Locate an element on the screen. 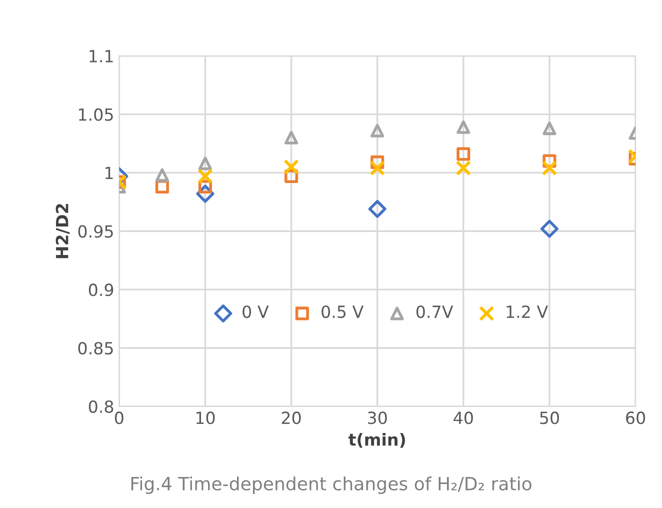  legend-label: 0.7V is located at coordinates (435, 311).